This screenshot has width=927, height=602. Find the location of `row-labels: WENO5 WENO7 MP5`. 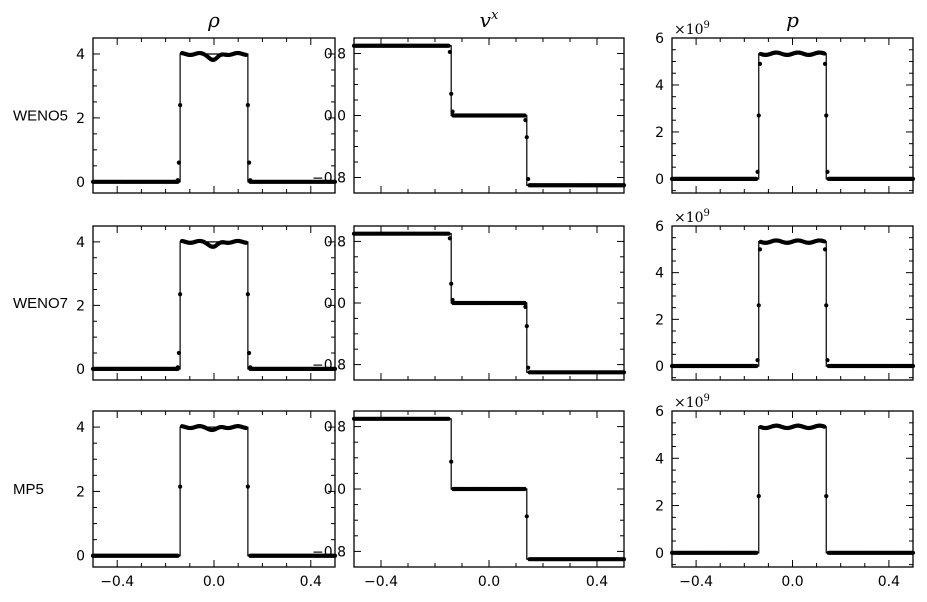

row-labels: WENO5 WENO7 MP5 is located at coordinates (40, 303).